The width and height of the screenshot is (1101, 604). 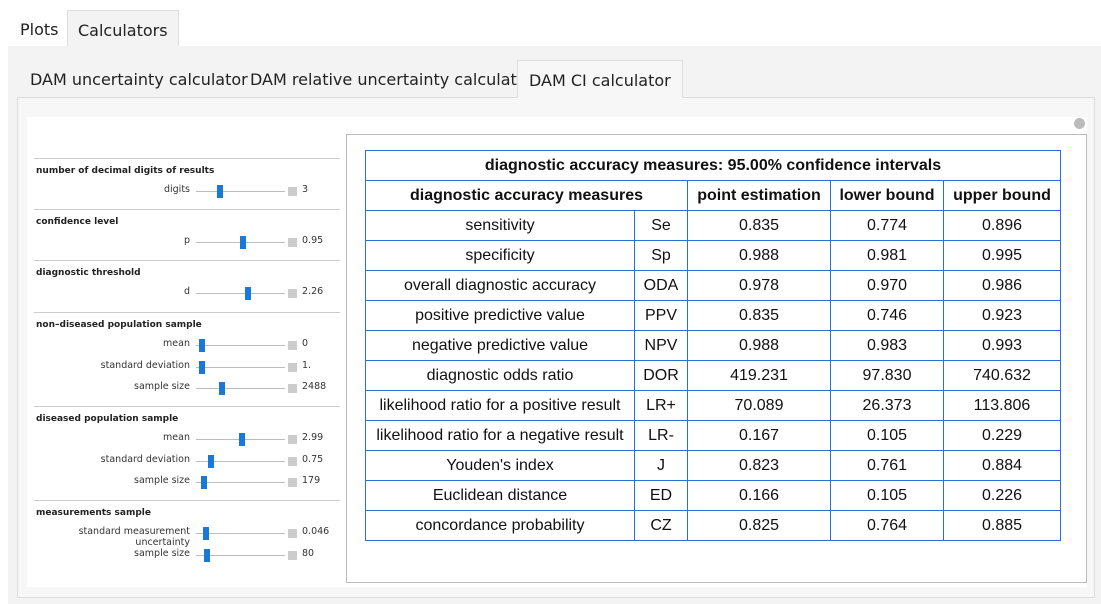 What do you see at coordinates (308, 553) in the screenshot?
I see `param-value: 80` at bounding box center [308, 553].